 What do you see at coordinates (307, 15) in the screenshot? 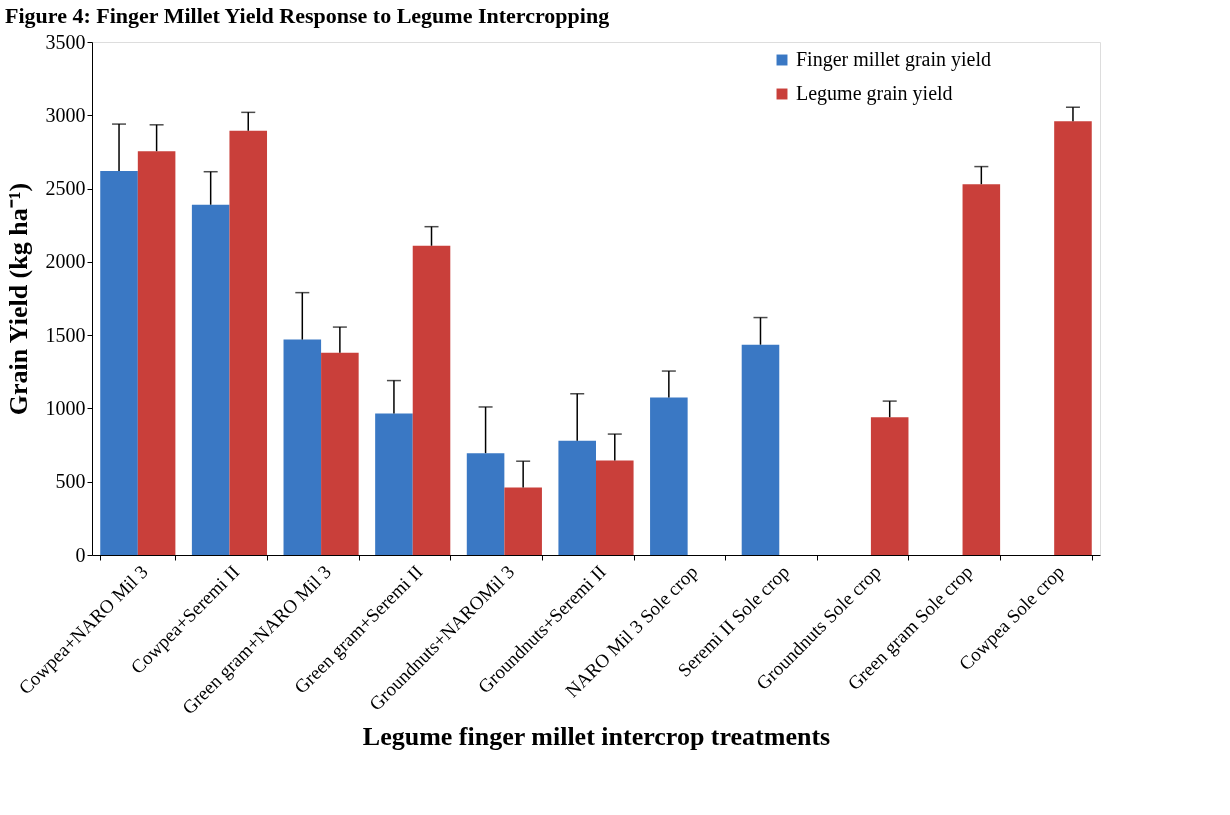
I see `chart-title: Figure 4: Finger Millet Yield Response to Legume Intercropping` at bounding box center [307, 15].